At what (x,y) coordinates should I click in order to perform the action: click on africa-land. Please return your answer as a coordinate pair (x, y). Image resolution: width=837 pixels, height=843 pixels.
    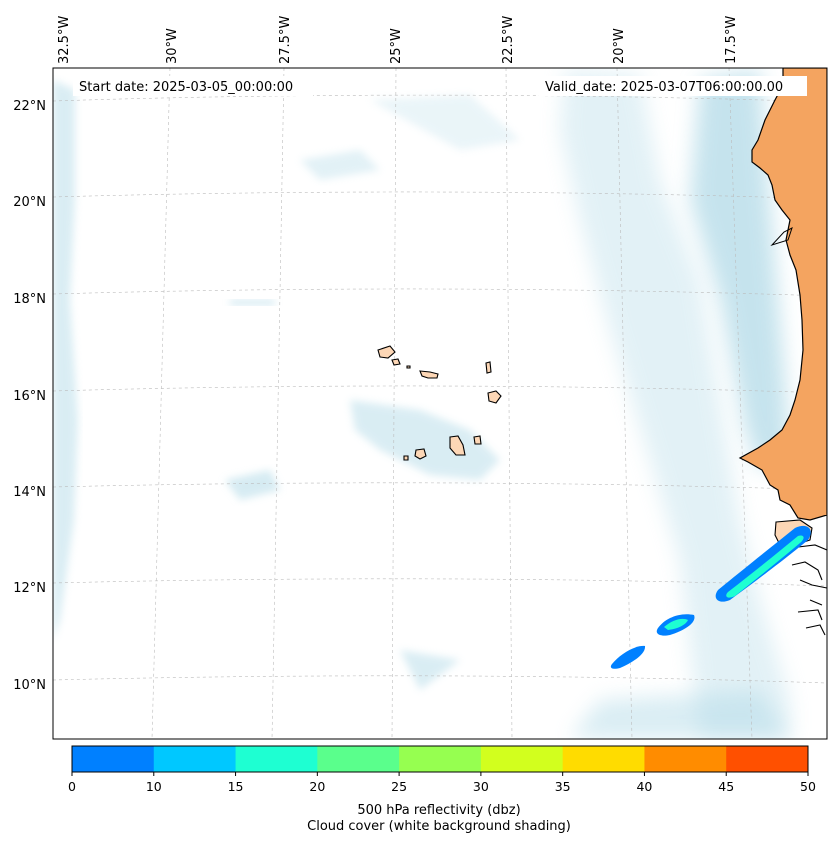
    Looking at the image, I should click on (782, 294).